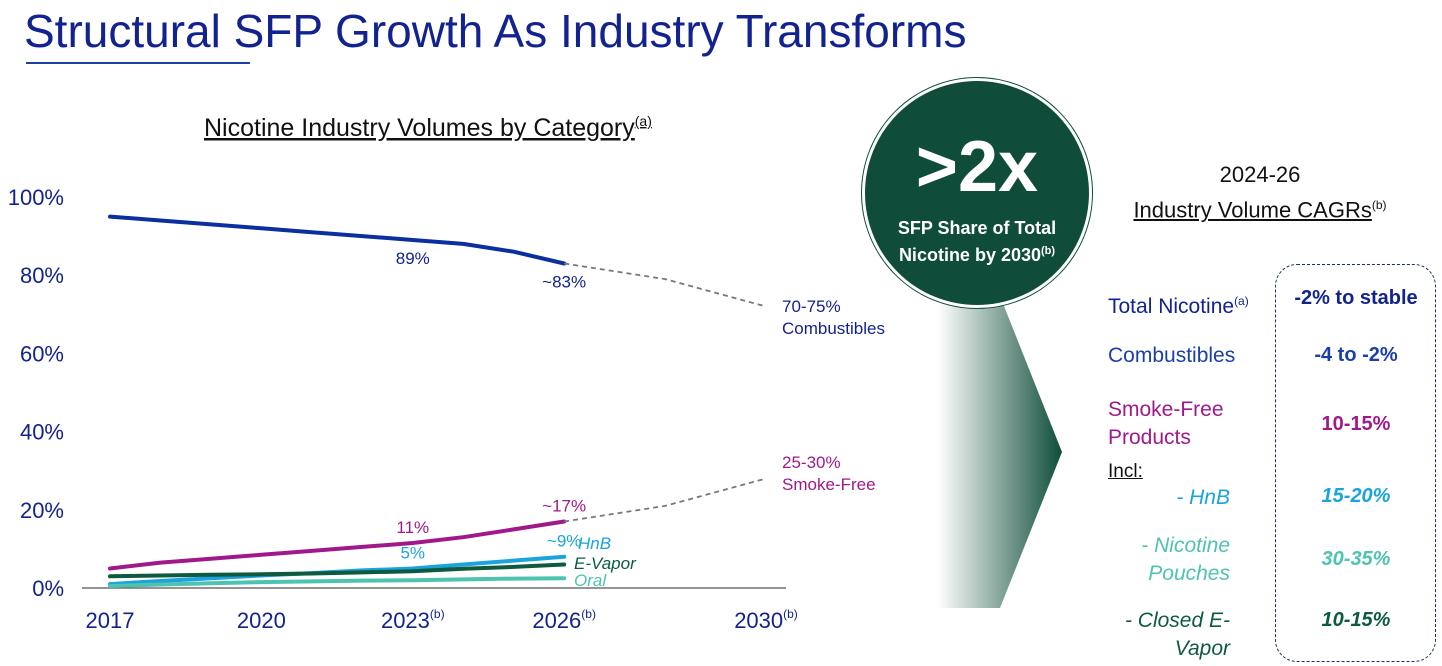 This screenshot has width=1442, height=666. I want to click on badge-subtitle: SFP Share of Total Nicotine by 2030(b), so click(977, 242).